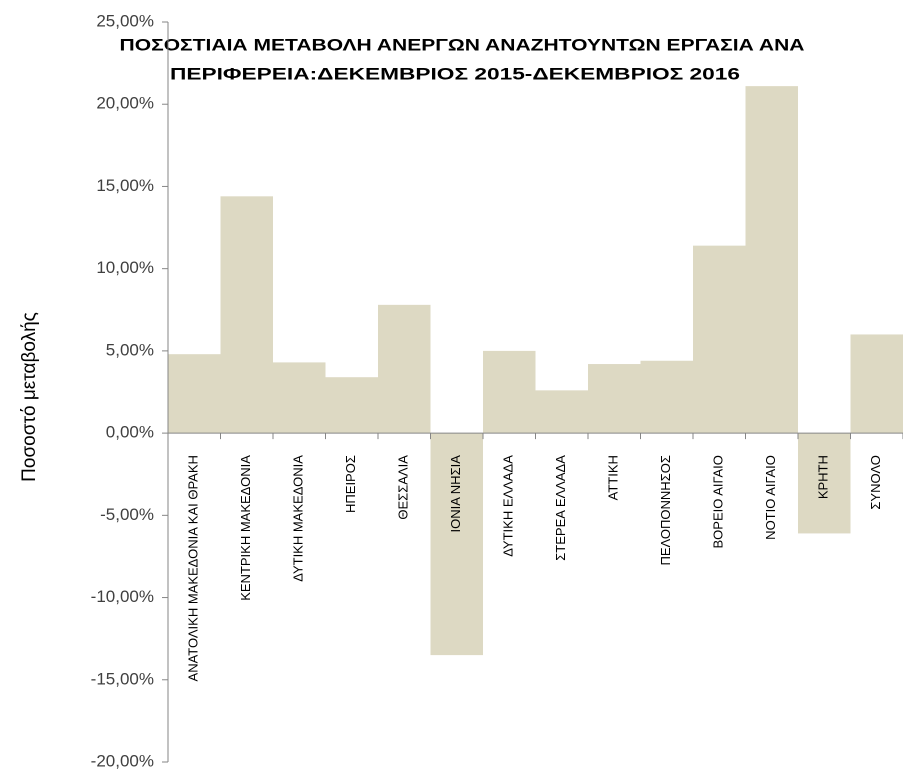 The width and height of the screenshot is (903, 778). What do you see at coordinates (29, 397) in the screenshot?
I see `y-axis-label: Ποσοστό μεταβολής` at bounding box center [29, 397].